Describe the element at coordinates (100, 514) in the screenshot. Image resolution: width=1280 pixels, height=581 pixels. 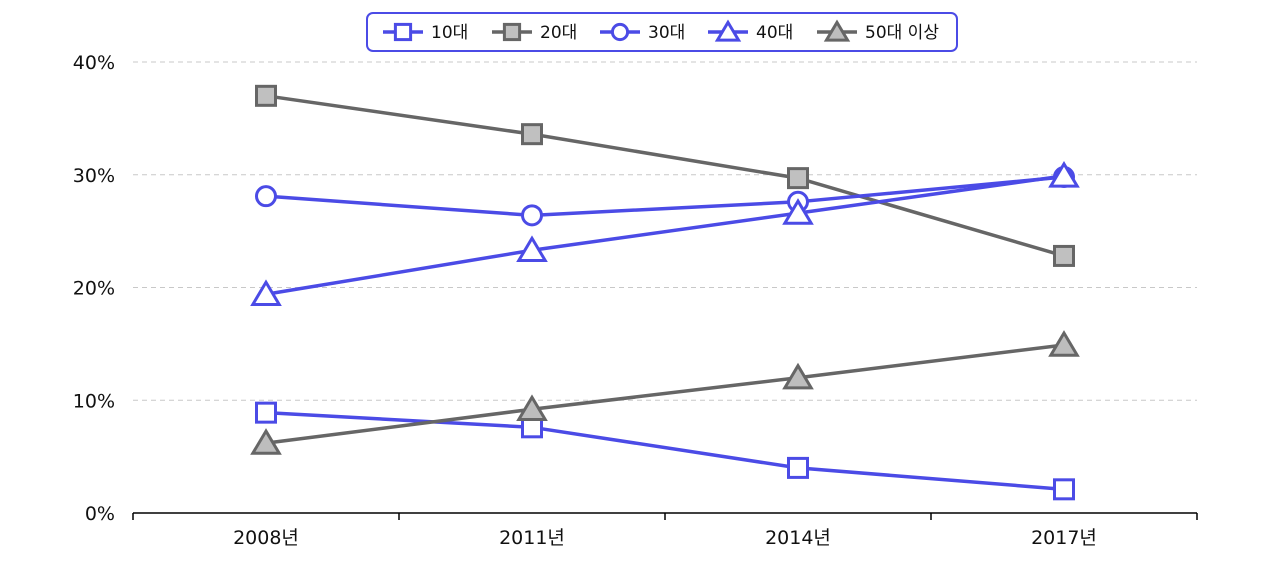
I see `y-tick-label: 0%` at that location.